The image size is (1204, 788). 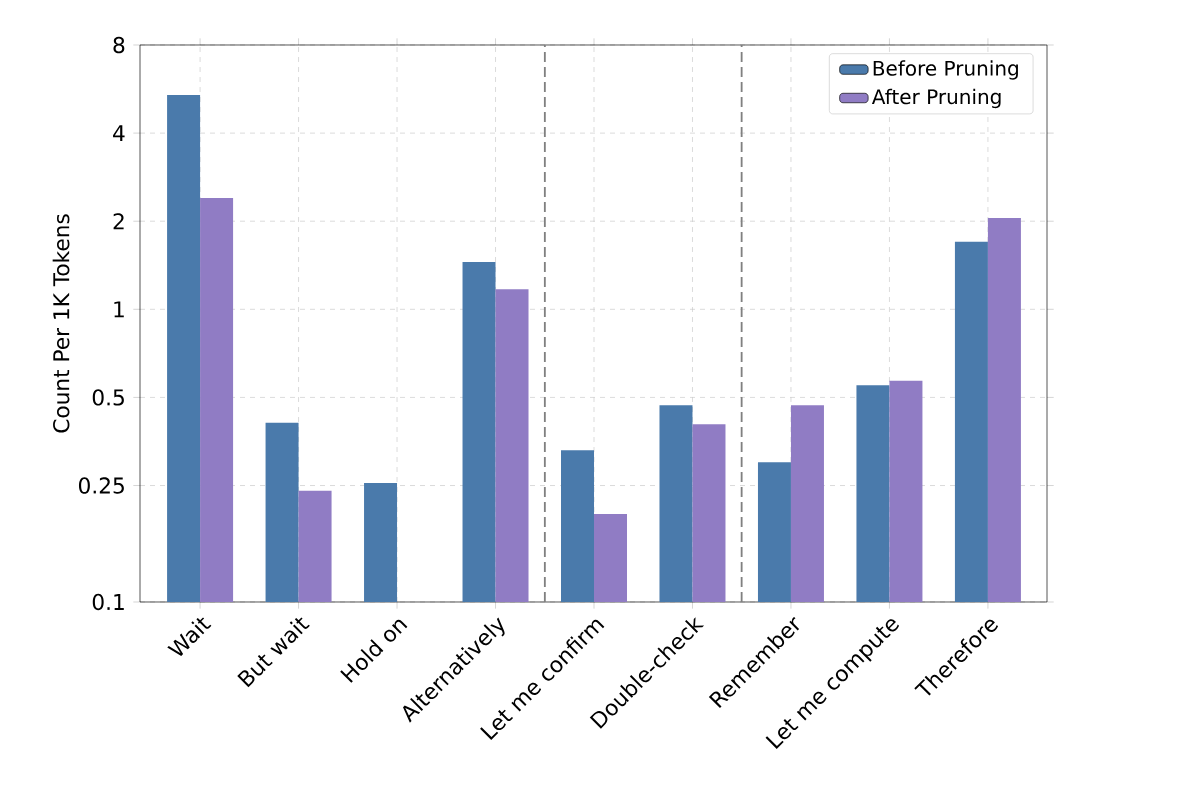 What do you see at coordinates (119, 45) in the screenshot?
I see `y-tick-label: 8` at bounding box center [119, 45].